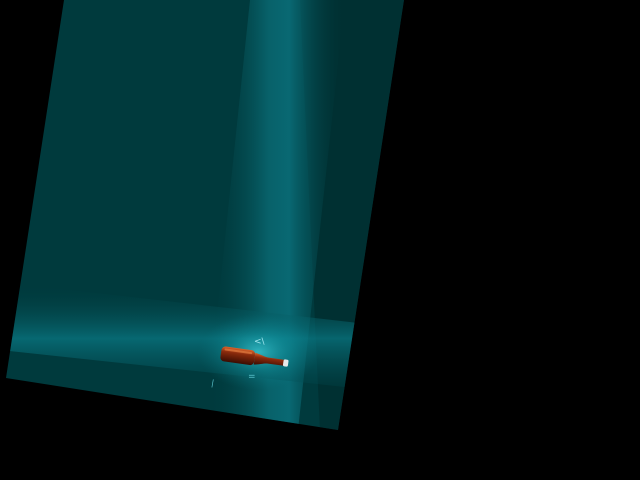 The image size is (640, 480). Describe the element at coordinates (254, 356) in the screenshot. I see `bottle` at that location.